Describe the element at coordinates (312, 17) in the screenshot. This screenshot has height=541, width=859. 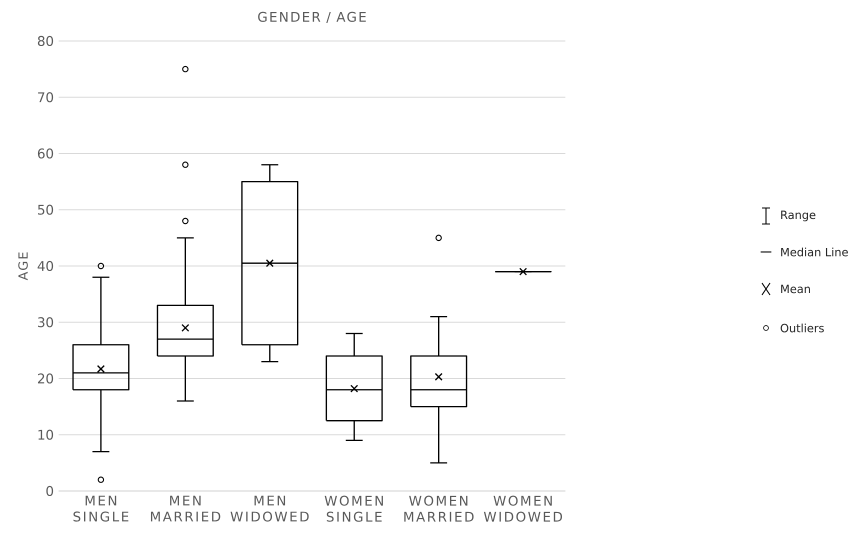
I see `chart-title: GENDER / AGE` at that location.